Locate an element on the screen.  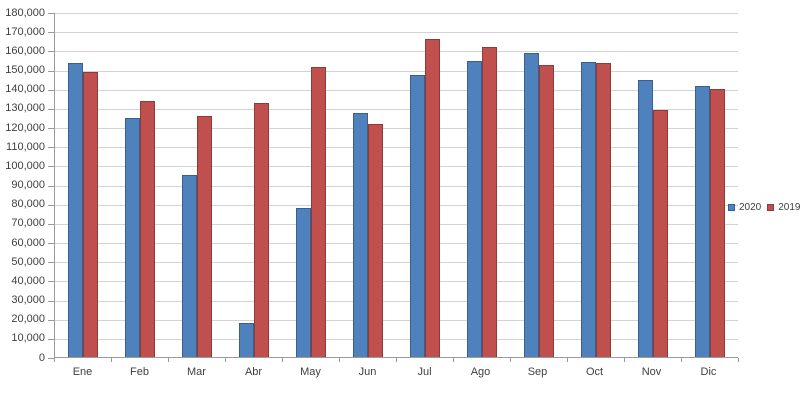
y-axis-tick-label: 30,000 is located at coordinates (28, 300).